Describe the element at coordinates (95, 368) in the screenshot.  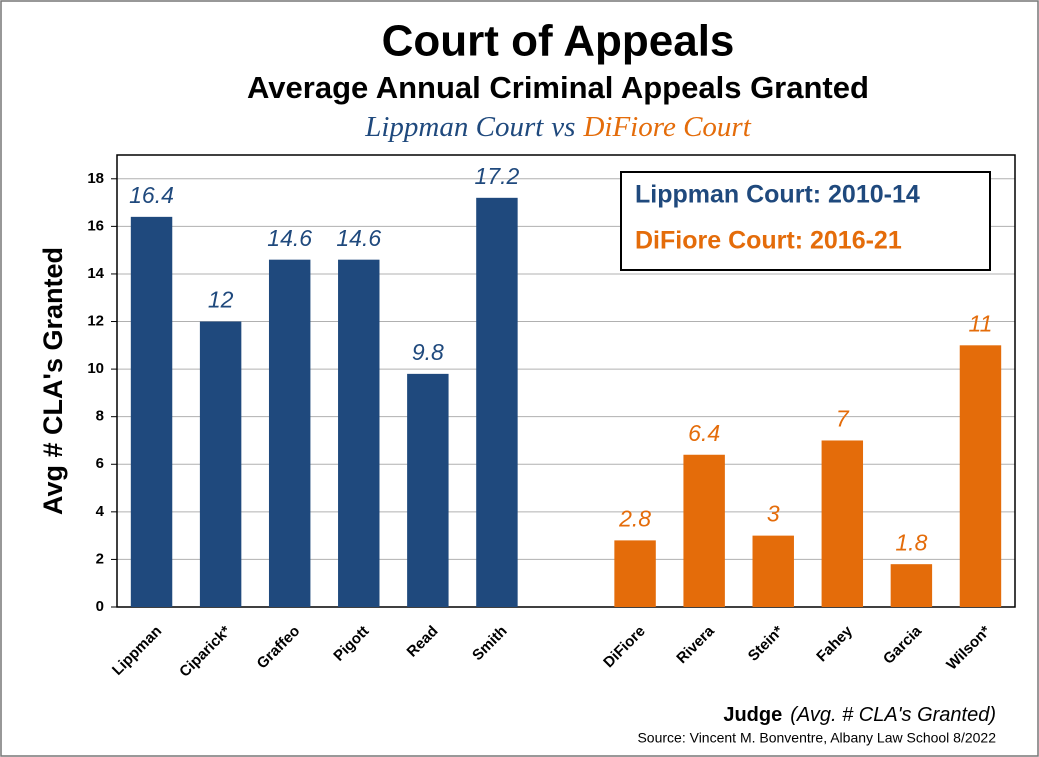
I see `y-tick-label: 10` at that location.